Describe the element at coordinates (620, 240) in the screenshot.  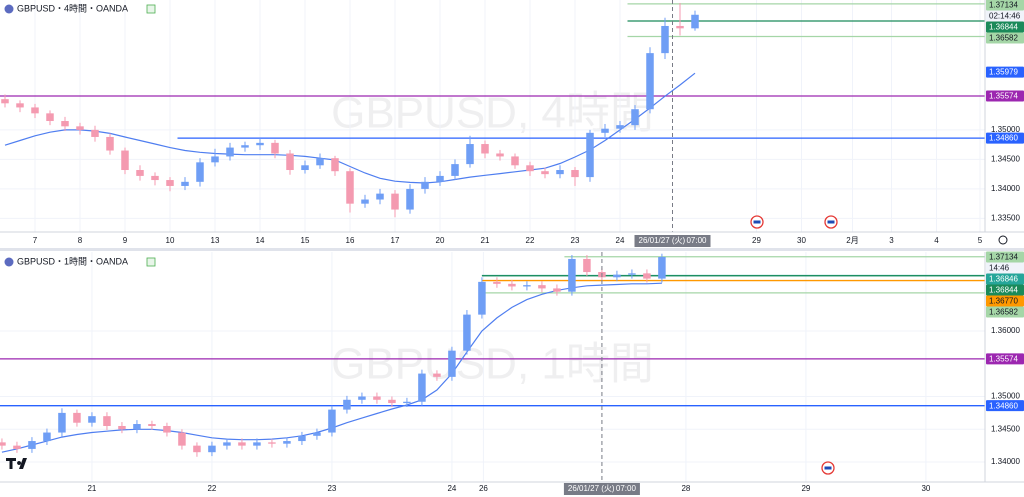
I see `x-tick-label: 24` at that location.